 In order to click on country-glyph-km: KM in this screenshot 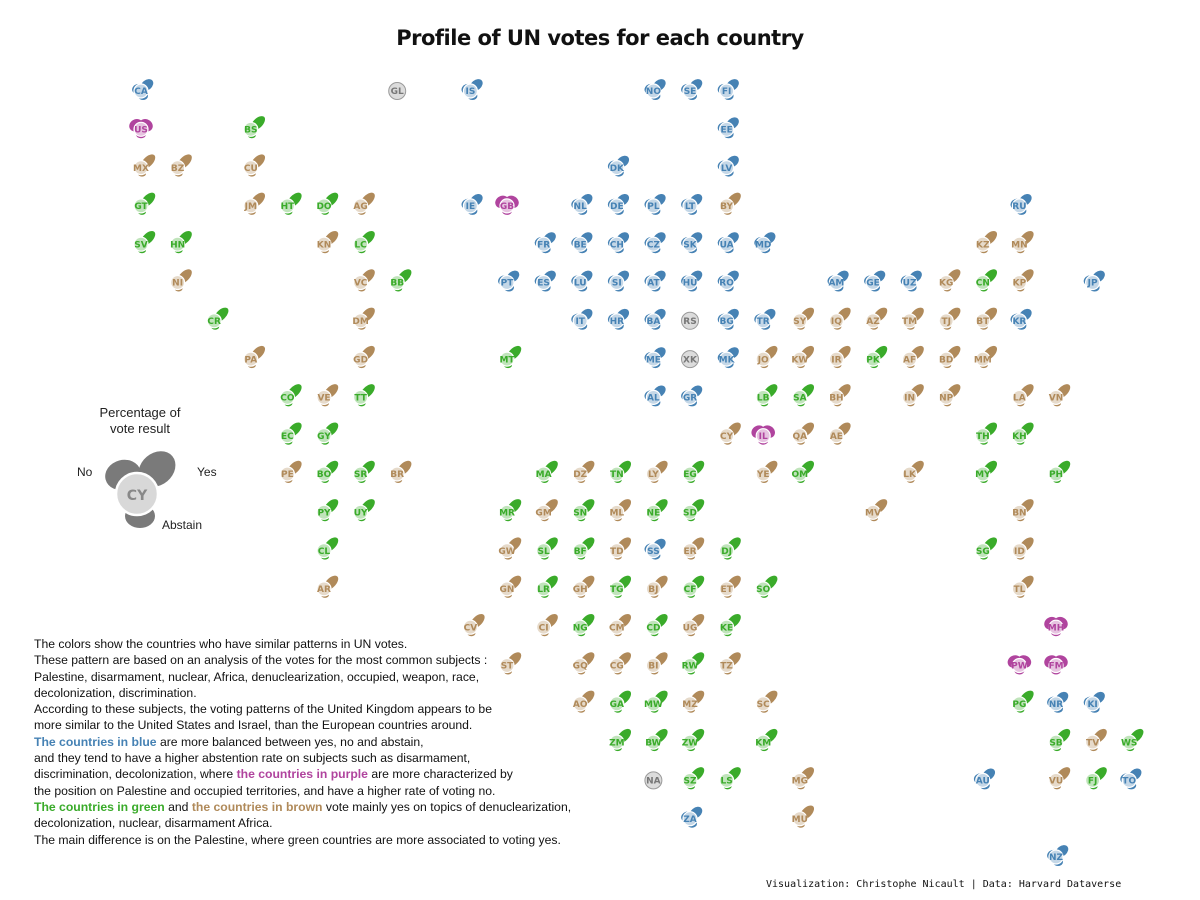, I will do `click(766, 740)`.